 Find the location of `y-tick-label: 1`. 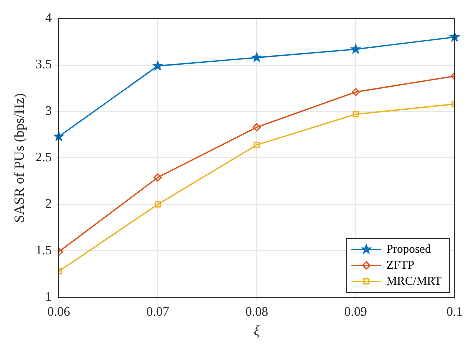

y-tick-label: 1 is located at coordinates (49, 296).